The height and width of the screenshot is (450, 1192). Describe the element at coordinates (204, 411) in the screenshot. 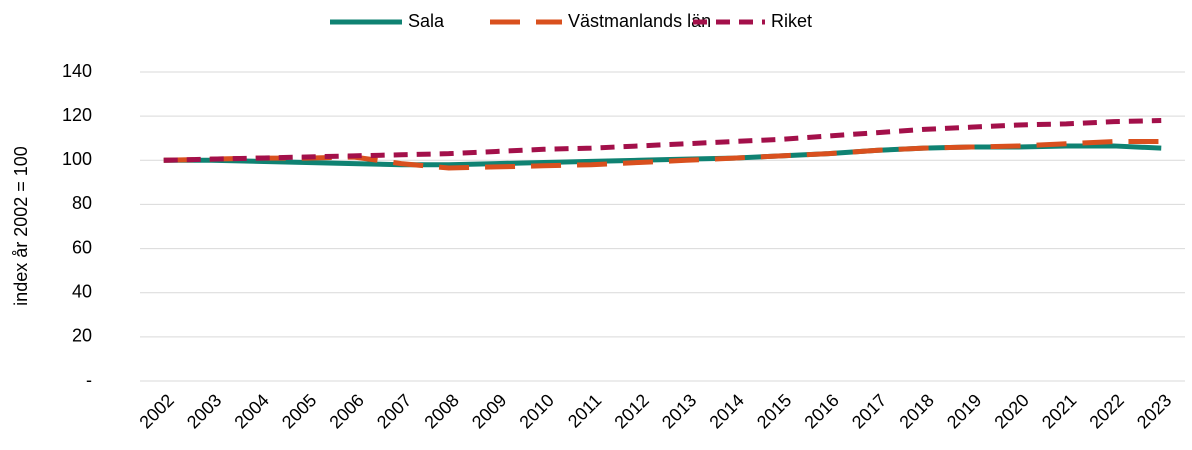

I see `x-tick-label: 2003` at that location.